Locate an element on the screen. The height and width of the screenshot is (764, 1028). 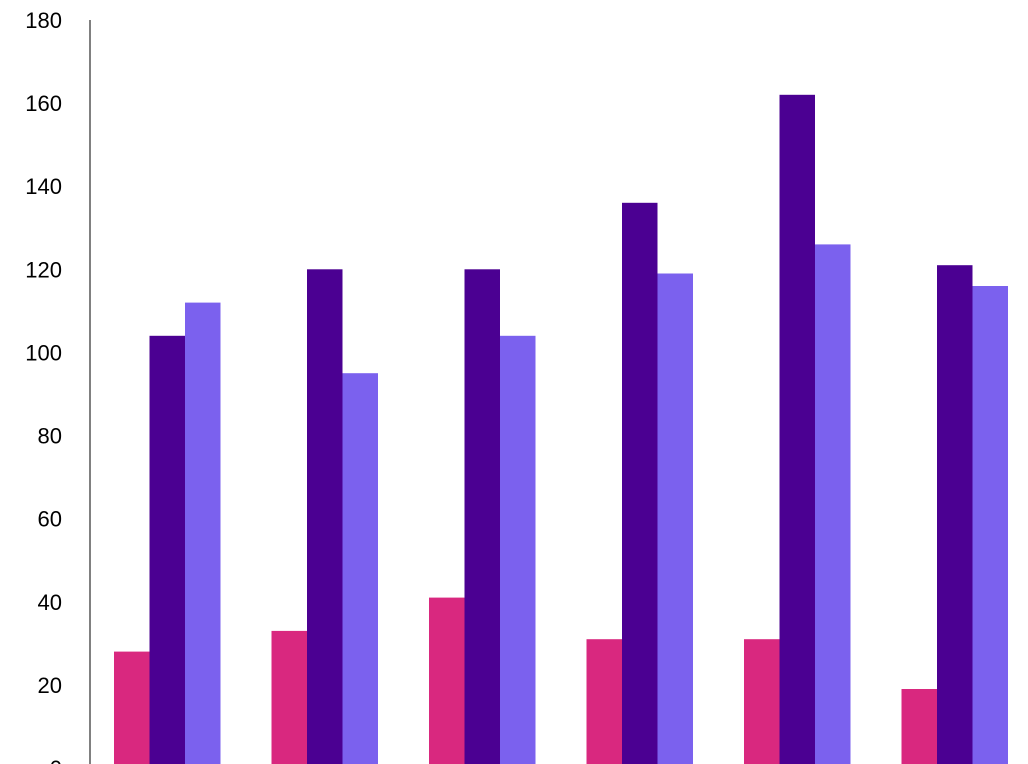
y-tick-label-100: 100 is located at coordinates (43, 352).